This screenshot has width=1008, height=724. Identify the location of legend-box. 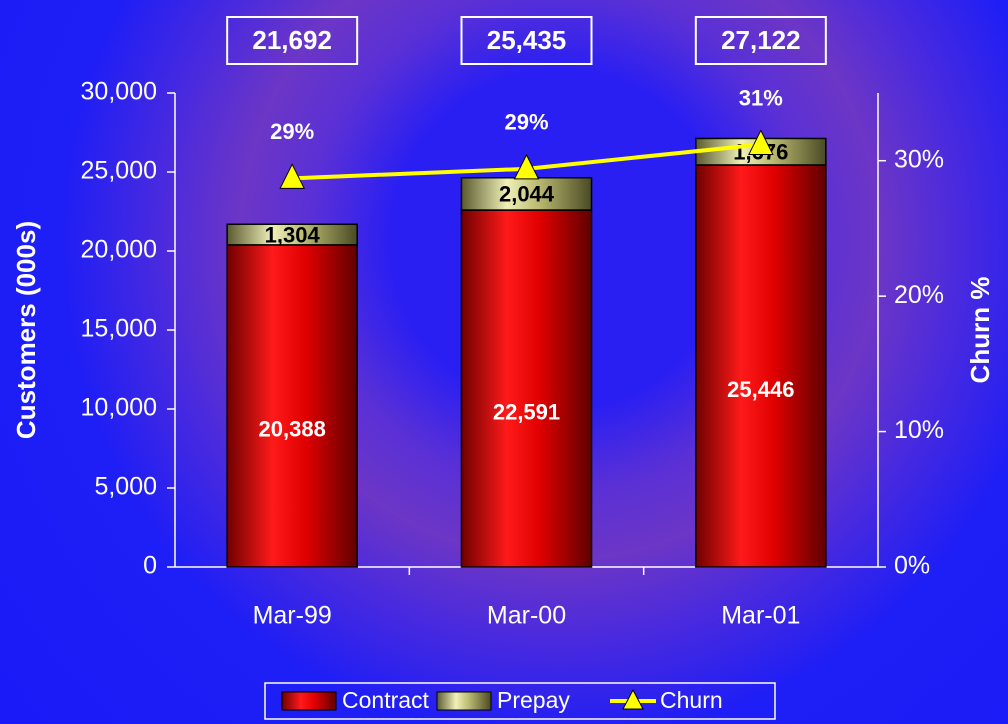
(520, 701).